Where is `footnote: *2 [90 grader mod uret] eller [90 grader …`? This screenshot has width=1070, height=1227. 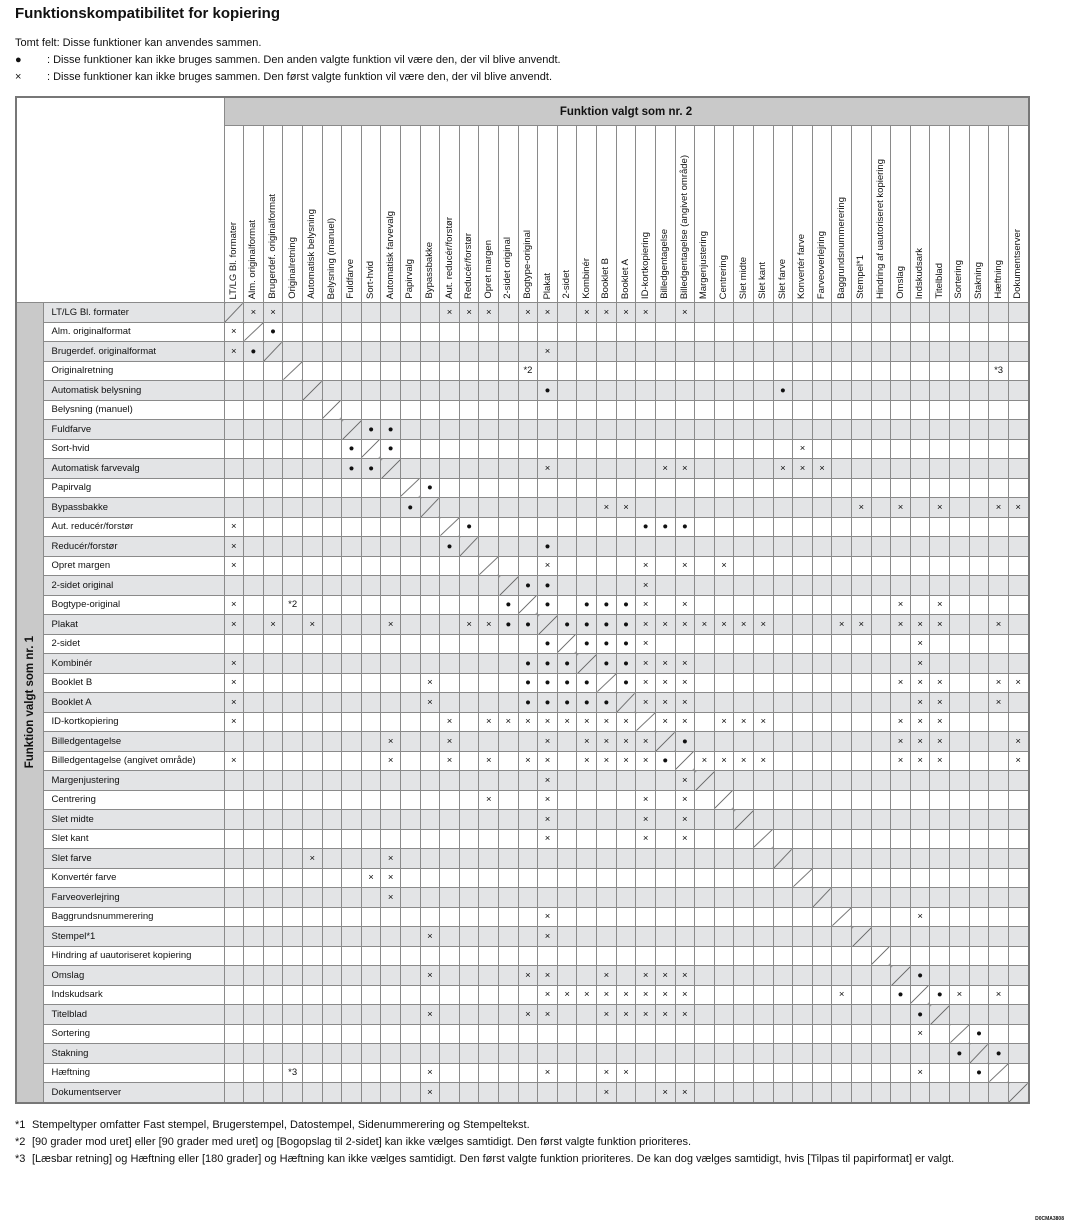
footnote: *2 [90 grader mod uret] eller [90 grader … is located at coordinates (530, 1142).